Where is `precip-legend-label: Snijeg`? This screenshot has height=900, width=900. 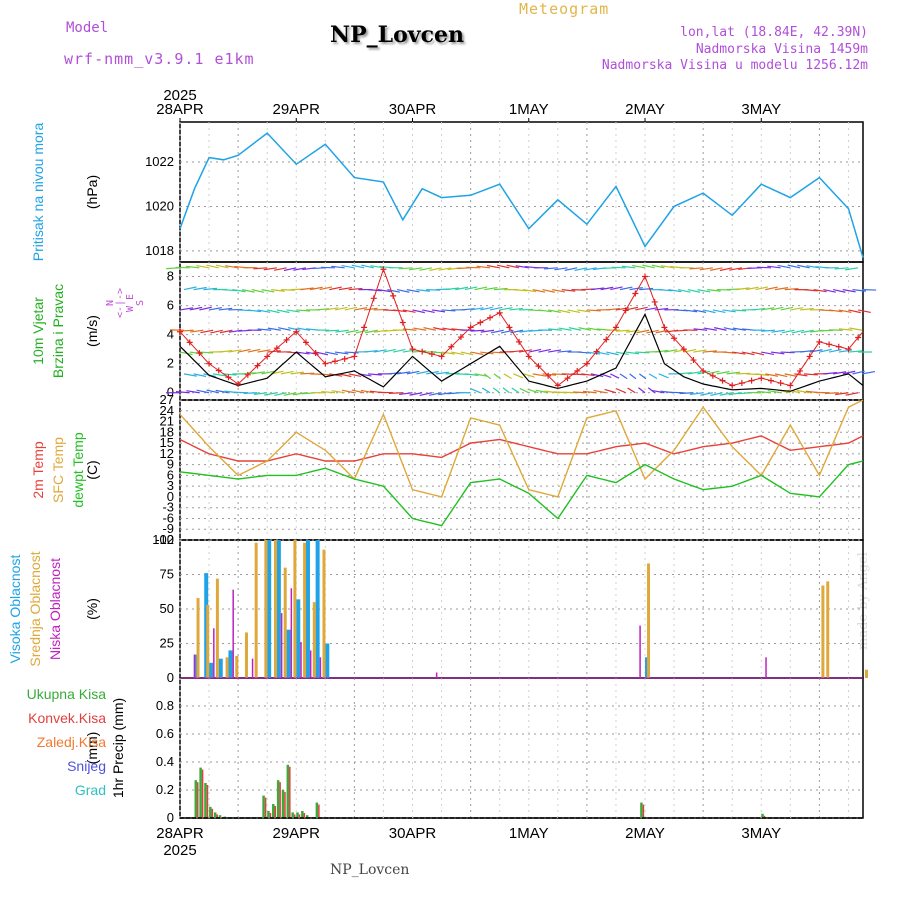 precip-legend-label: Snijeg is located at coordinates (86, 766).